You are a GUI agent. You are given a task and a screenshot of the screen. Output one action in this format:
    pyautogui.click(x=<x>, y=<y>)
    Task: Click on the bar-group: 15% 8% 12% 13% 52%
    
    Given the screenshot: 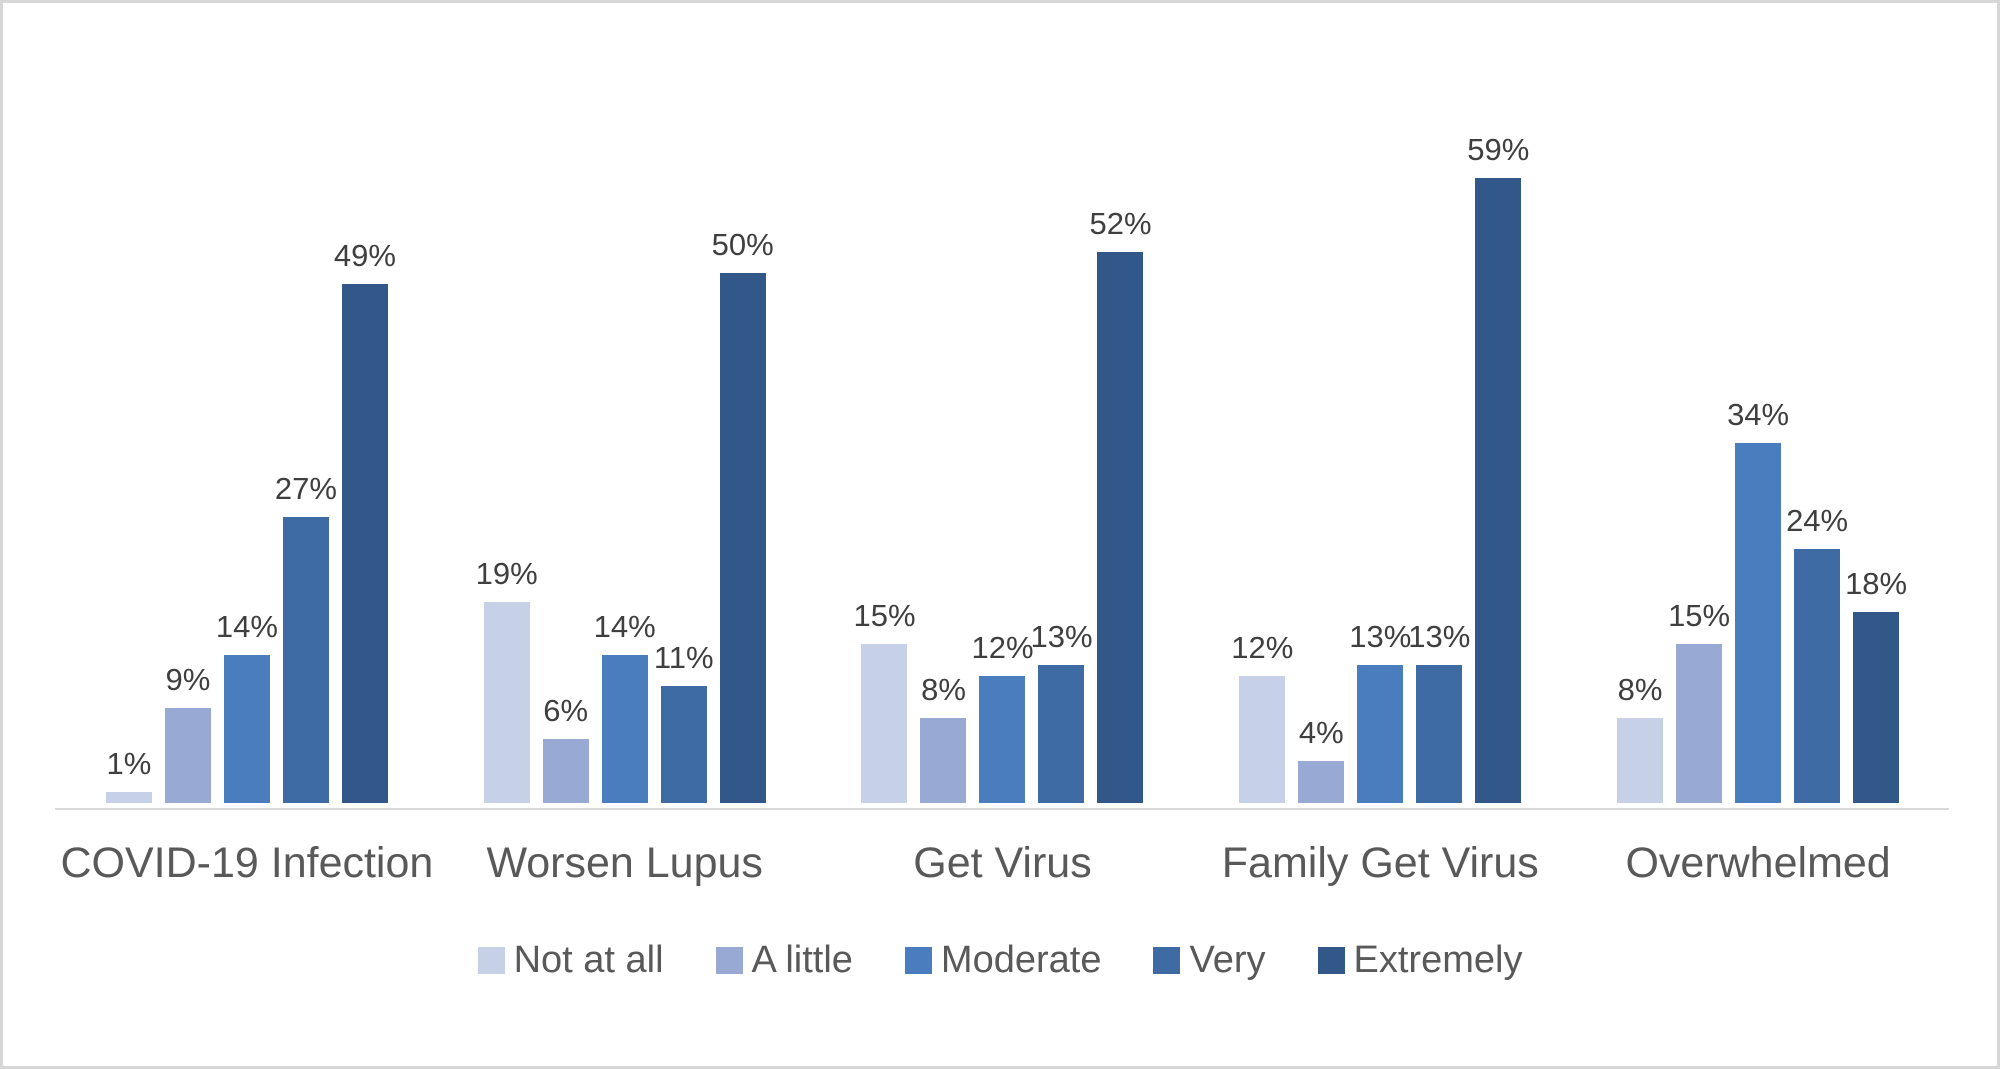 What is the action you would take?
    pyautogui.click(x=1003, y=453)
    